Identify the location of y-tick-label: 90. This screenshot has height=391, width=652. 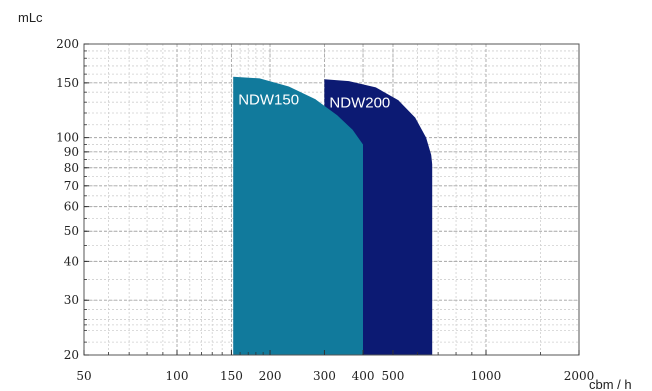
(71, 152).